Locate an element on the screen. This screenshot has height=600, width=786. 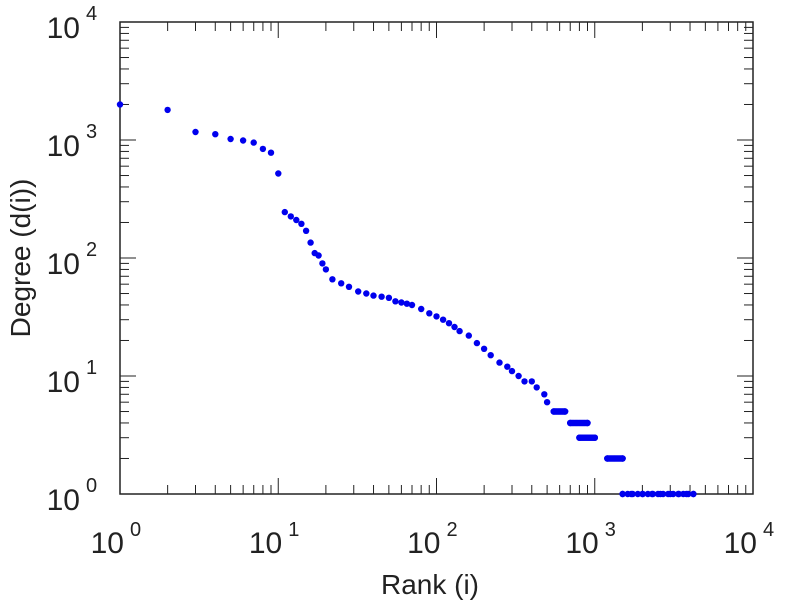
x-tick-labels: 10 0 10 1 10 2 10 3 10 4 is located at coordinates (433, 539).